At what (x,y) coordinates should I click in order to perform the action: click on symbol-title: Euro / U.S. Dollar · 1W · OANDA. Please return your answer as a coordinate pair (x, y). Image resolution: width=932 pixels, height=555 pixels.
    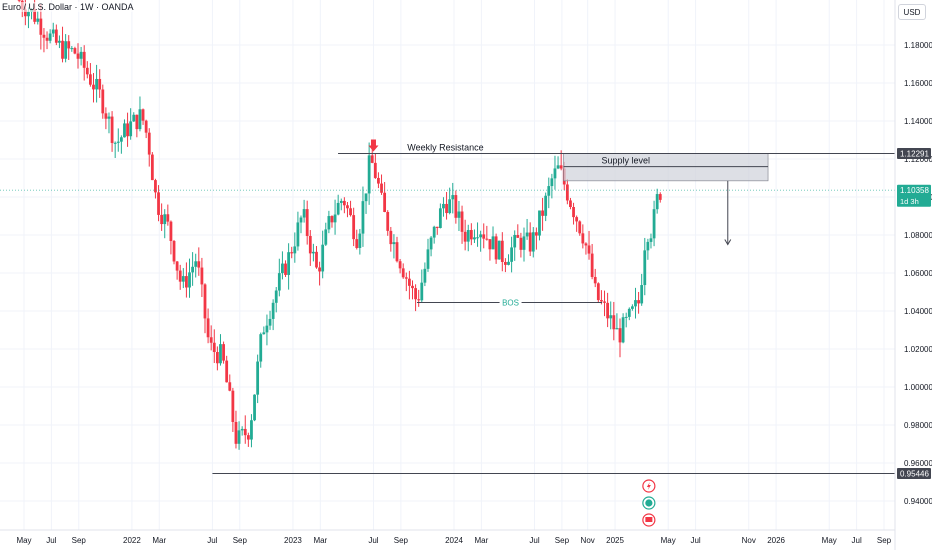
    Looking at the image, I should click on (68, 7).